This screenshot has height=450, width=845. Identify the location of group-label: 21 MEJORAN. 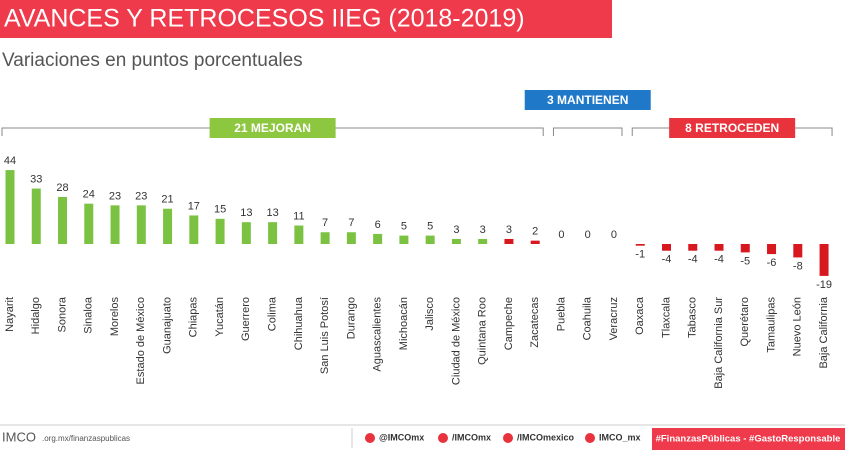
(272, 128).